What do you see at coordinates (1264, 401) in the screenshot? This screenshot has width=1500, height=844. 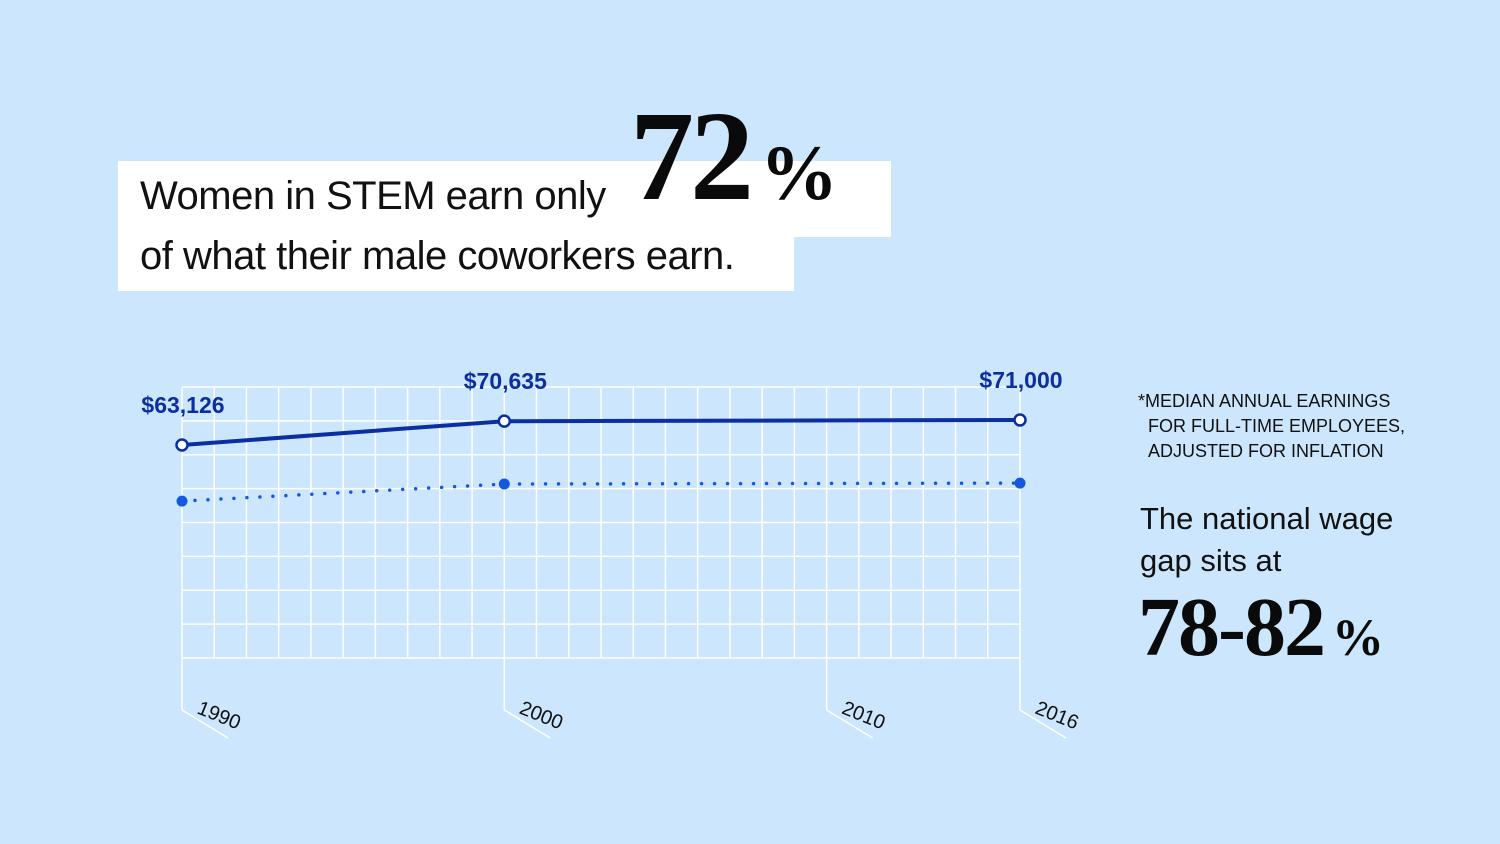 I see `footnote-line-1: *MEDIAN ANNUAL EARNINGS` at bounding box center [1264, 401].